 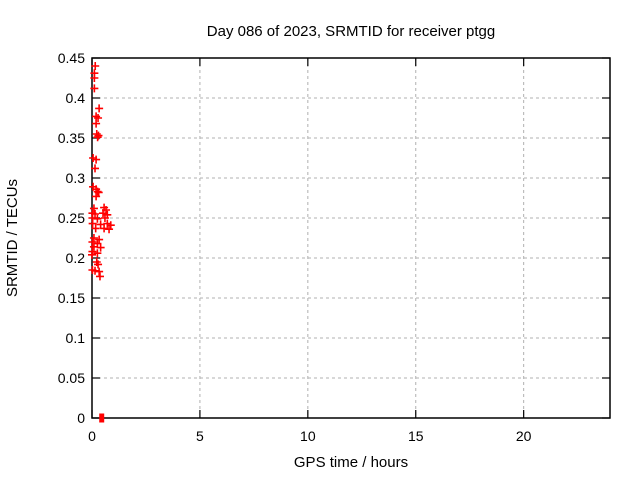 I want to click on x-tick-label: 0, so click(x=92, y=436).